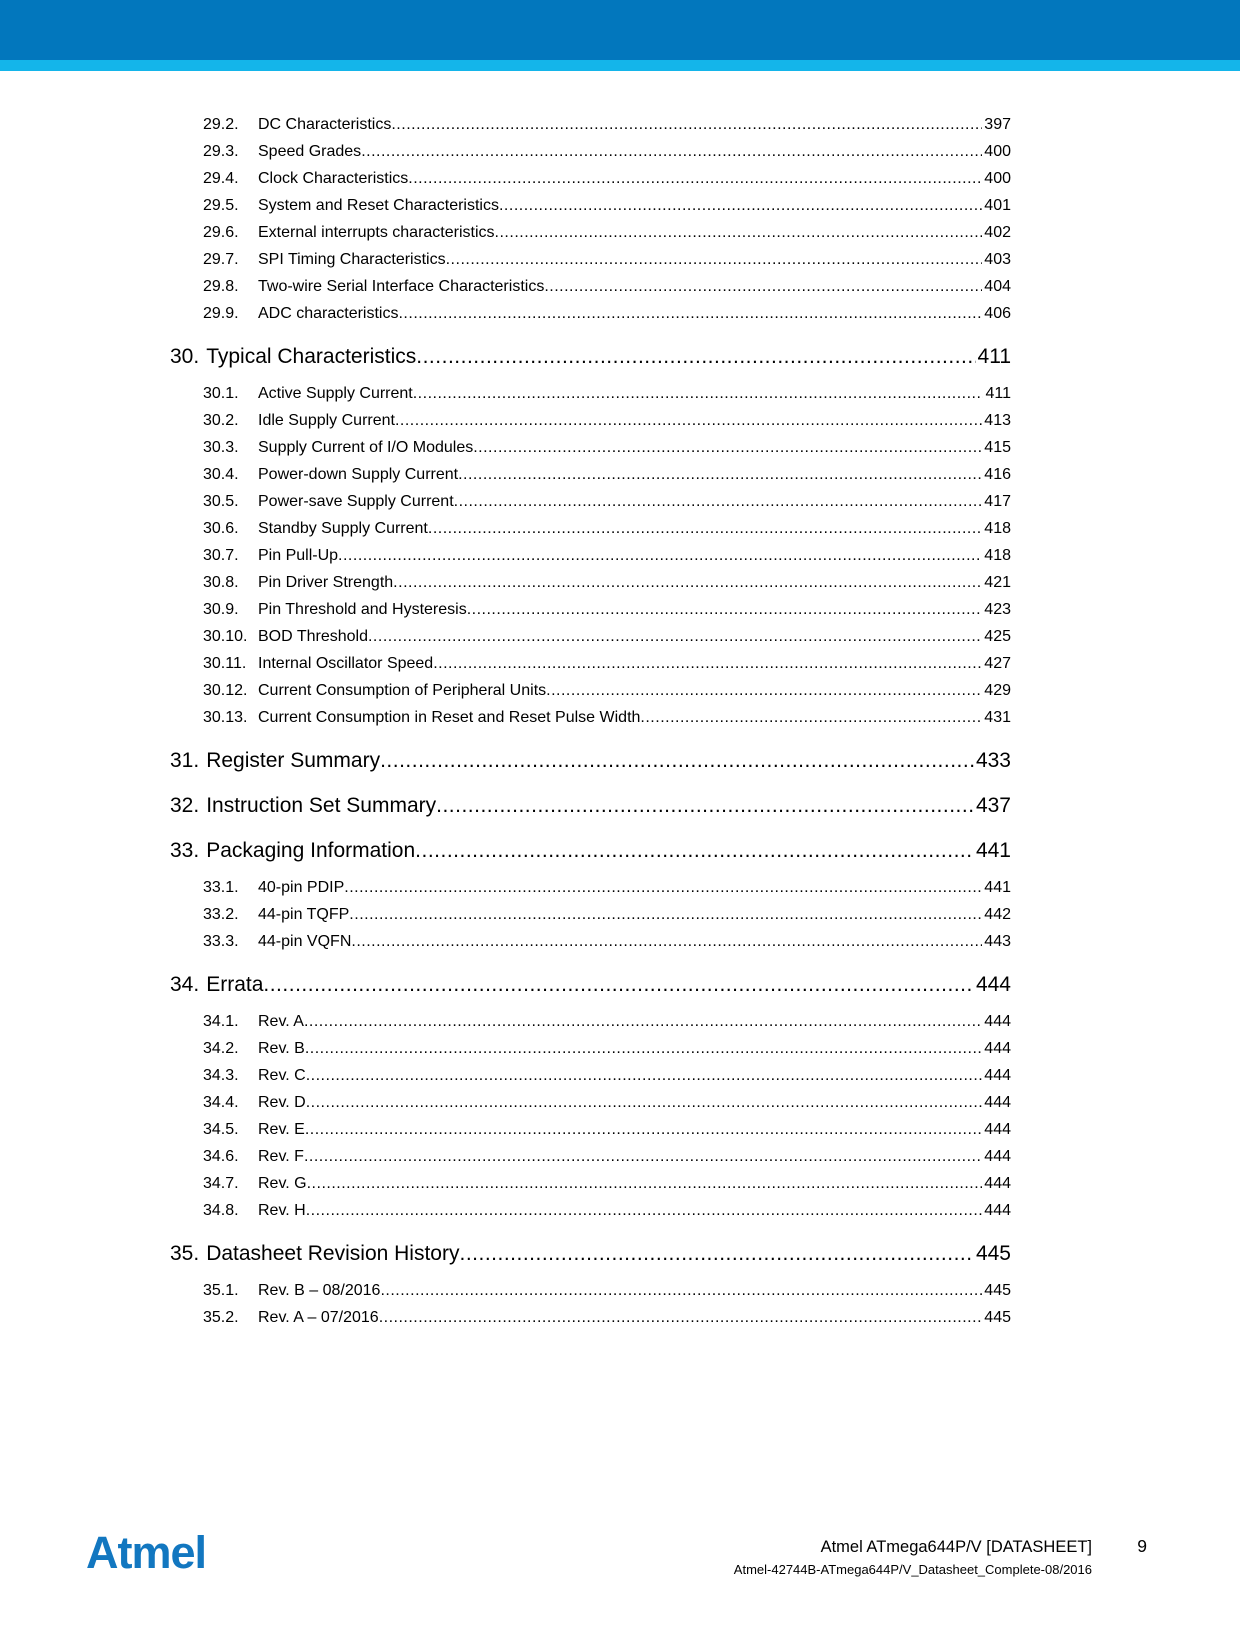 The height and width of the screenshot is (1648, 1240). I want to click on svg-text: Atmel, so click(146, 1552).